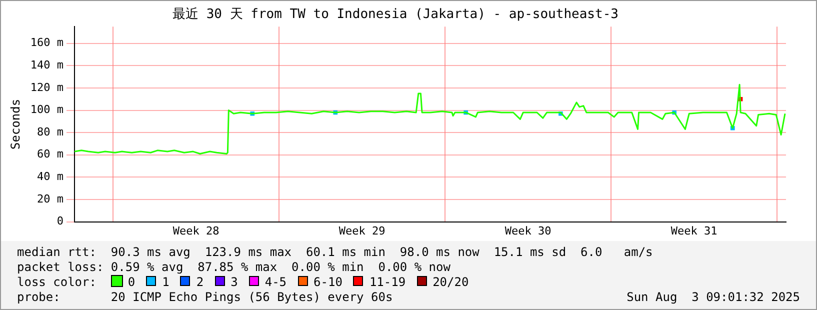 The width and height of the screenshot is (817, 310). What do you see at coordinates (47, 43) in the screenshot?
I see `y-tick-label: 160 m` at bounding box center [47, 43].